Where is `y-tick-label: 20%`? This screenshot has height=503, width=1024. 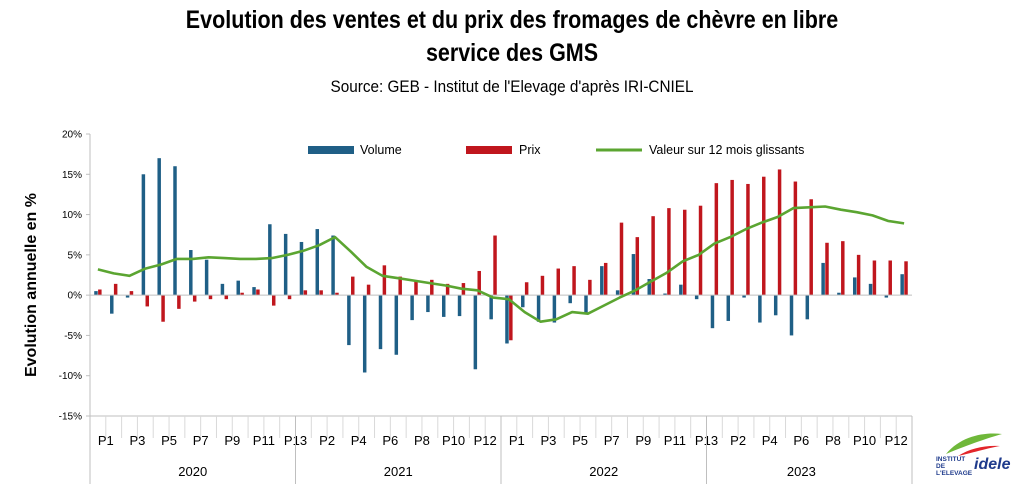
y-tick-label: 20% is located at coordinates (72, 135).